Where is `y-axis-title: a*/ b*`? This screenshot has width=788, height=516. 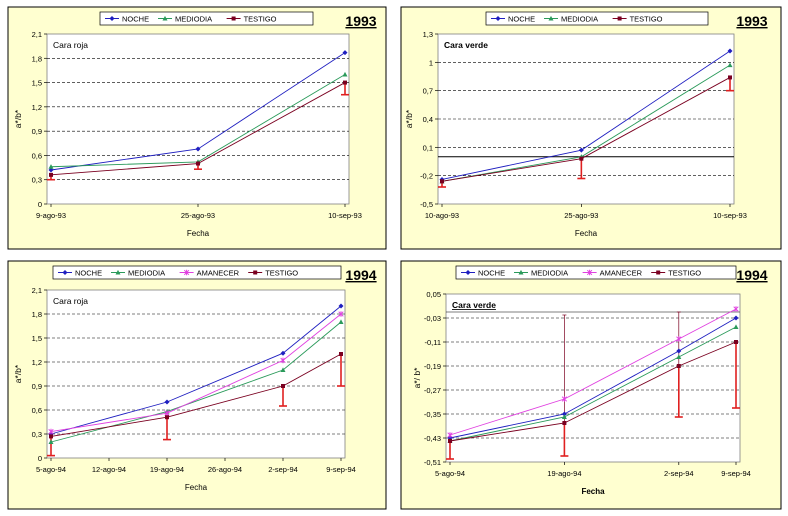 y-axis-title: a*/ b* is located at coordinates (417, 377).